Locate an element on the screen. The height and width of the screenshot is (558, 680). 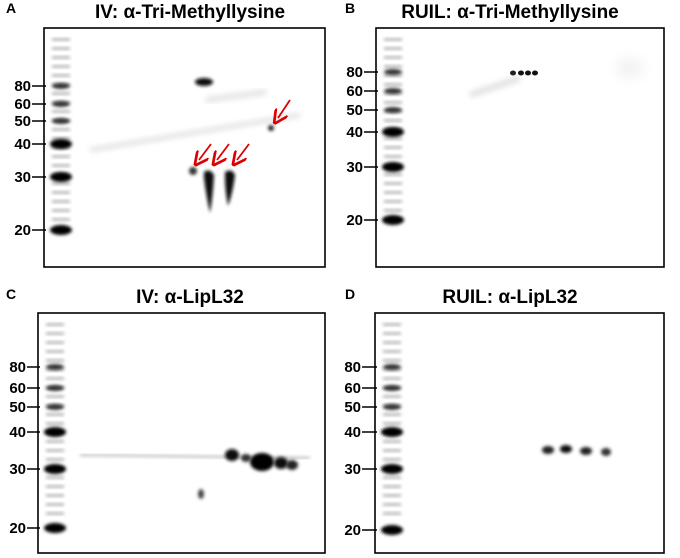
panel-title: RUIL: α-Tri-Methyllysine is located at coordinates (510, 12).